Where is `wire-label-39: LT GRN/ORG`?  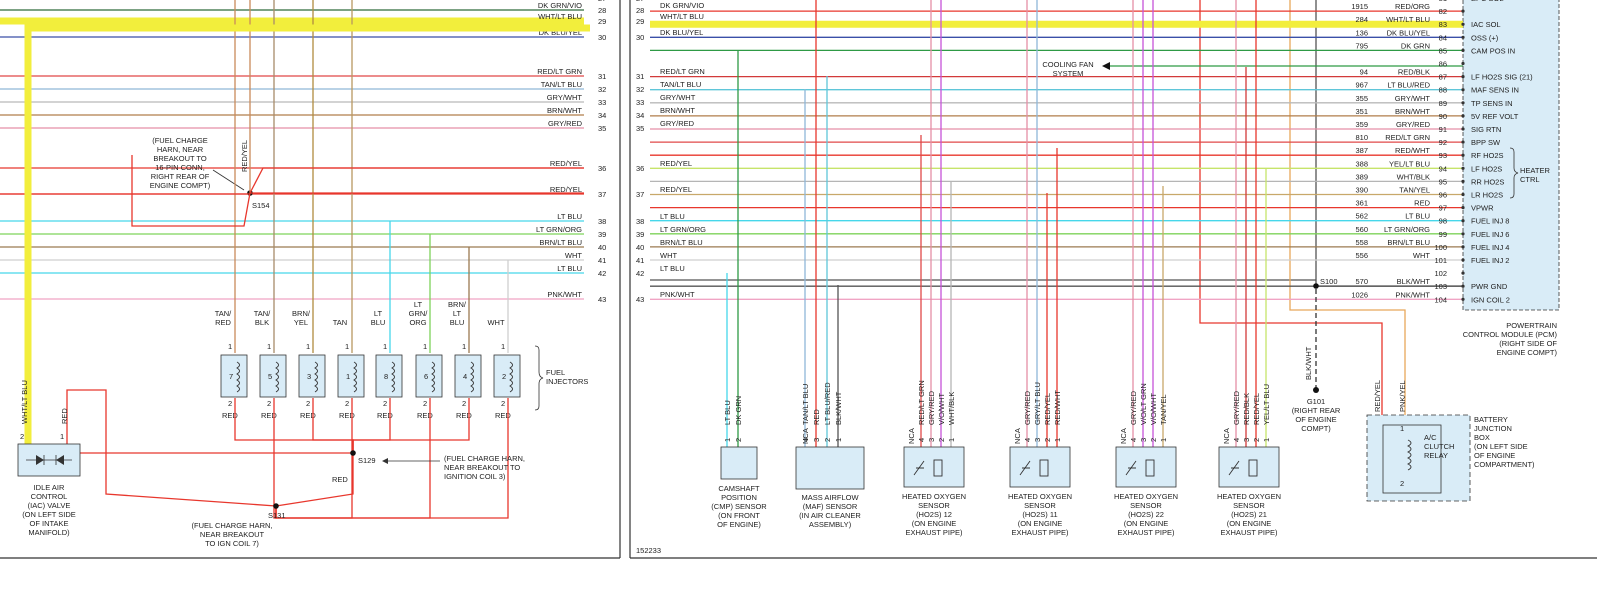
wire-label-39: LT GRN/ORG is located at coordinates (559, 229).